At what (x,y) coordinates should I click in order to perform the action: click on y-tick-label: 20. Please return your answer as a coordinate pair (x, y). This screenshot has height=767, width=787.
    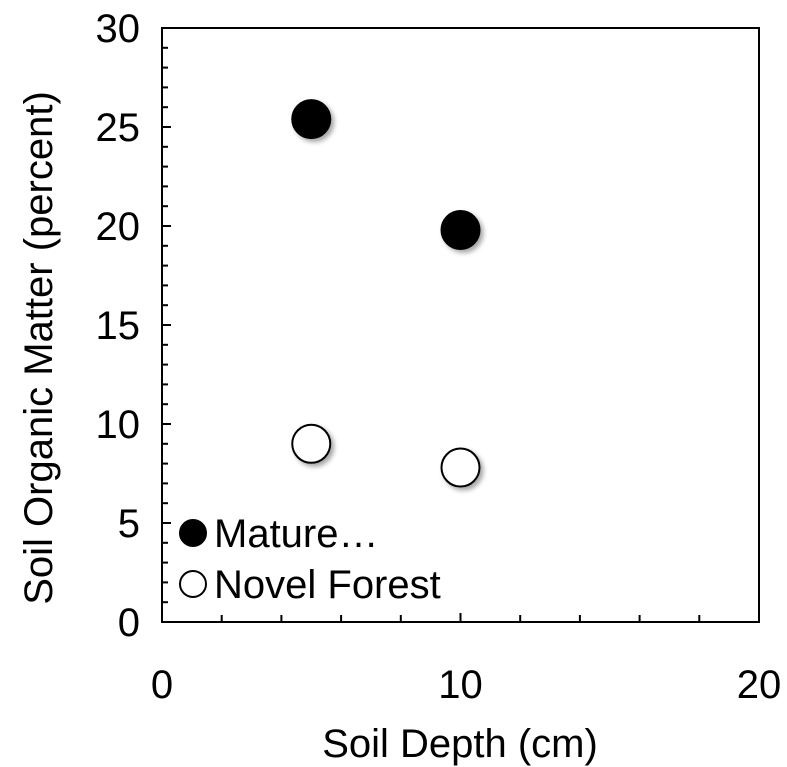
    Looking at the image, I should click on (118, 227).